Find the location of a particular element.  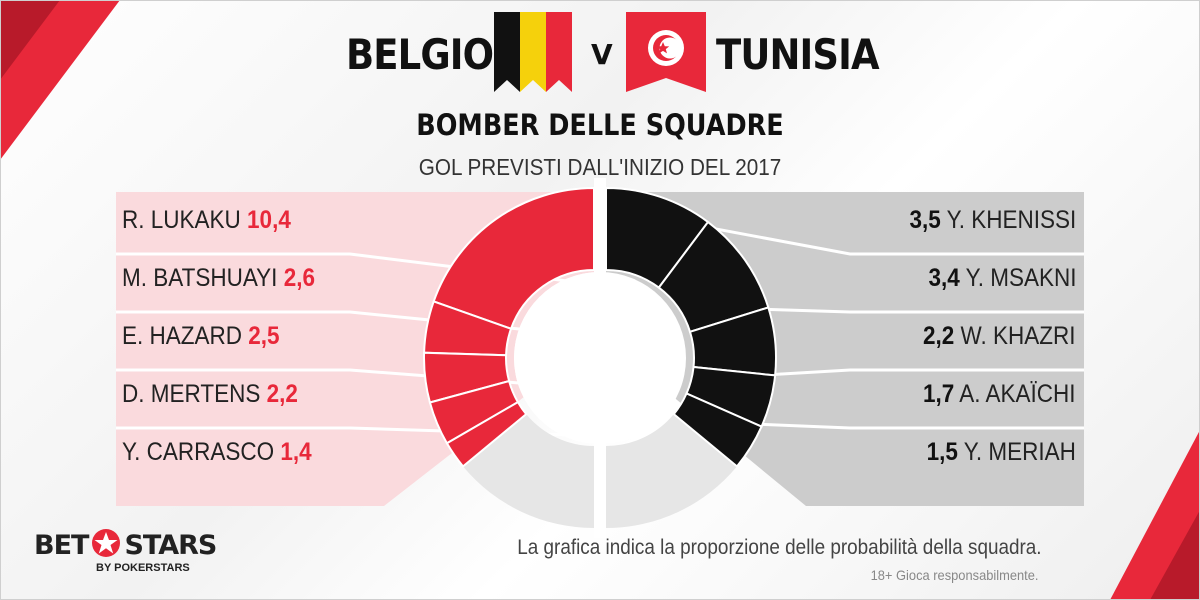

responsible-gambling-disclaimer: 18+ Gioca responsabilmente. is located at coordinates (954, 575).